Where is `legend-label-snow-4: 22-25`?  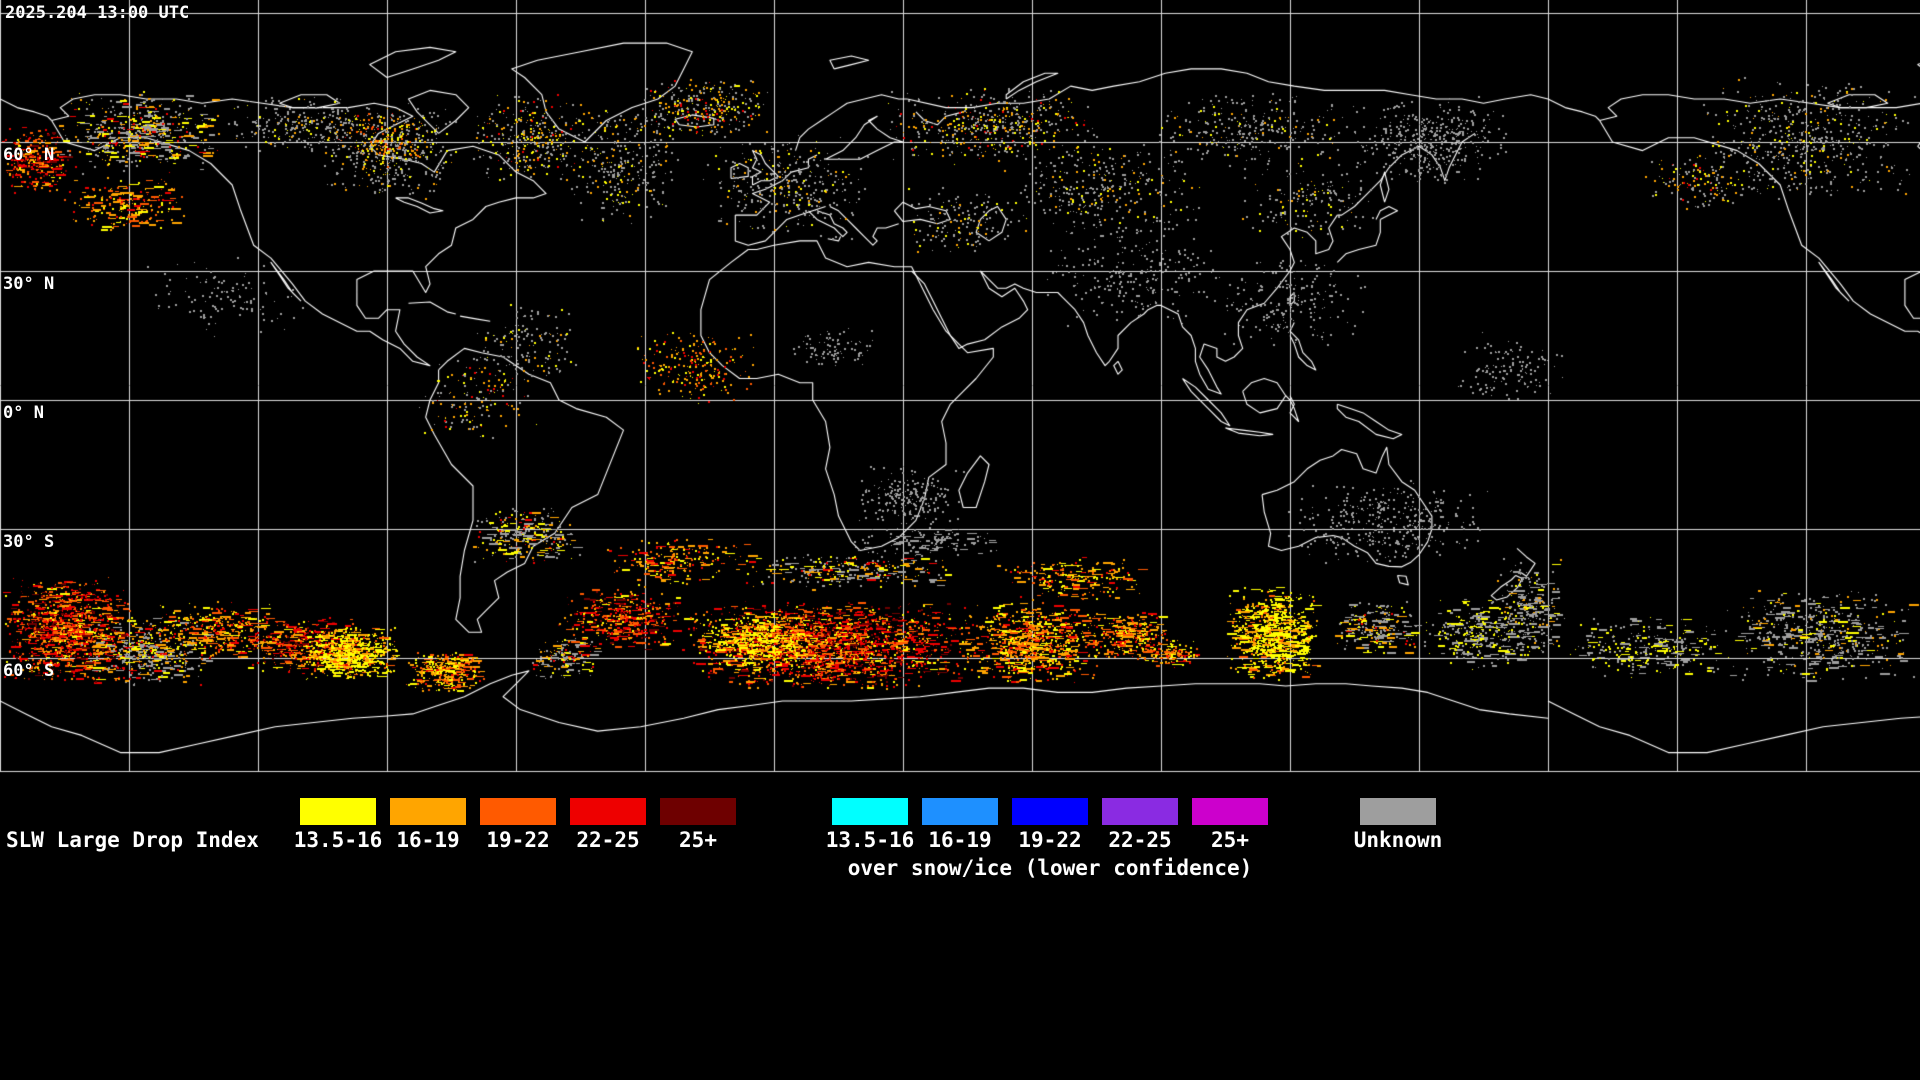
legend-label-snow-4: 22-25 is located at coordinates (1140, 840).